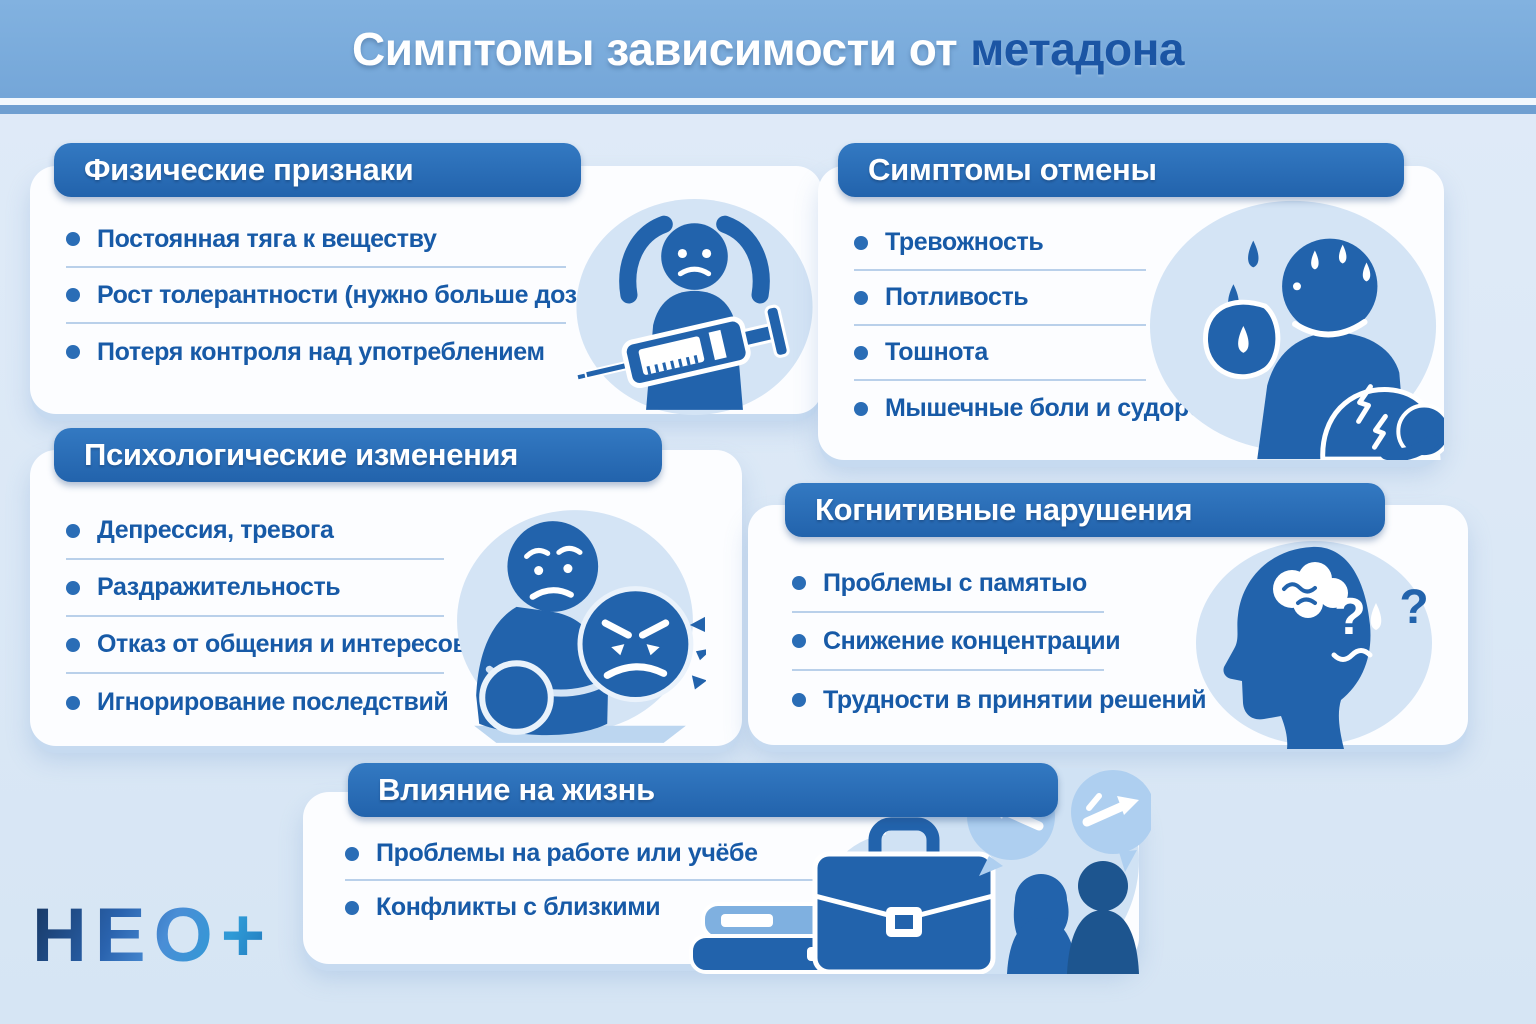 The height and width of the screenshot is (1024, 1536). Describe the element at coordinates (273, 702) in the screenshot. I see `symptom-label: Игнорирование последствий` at that location.